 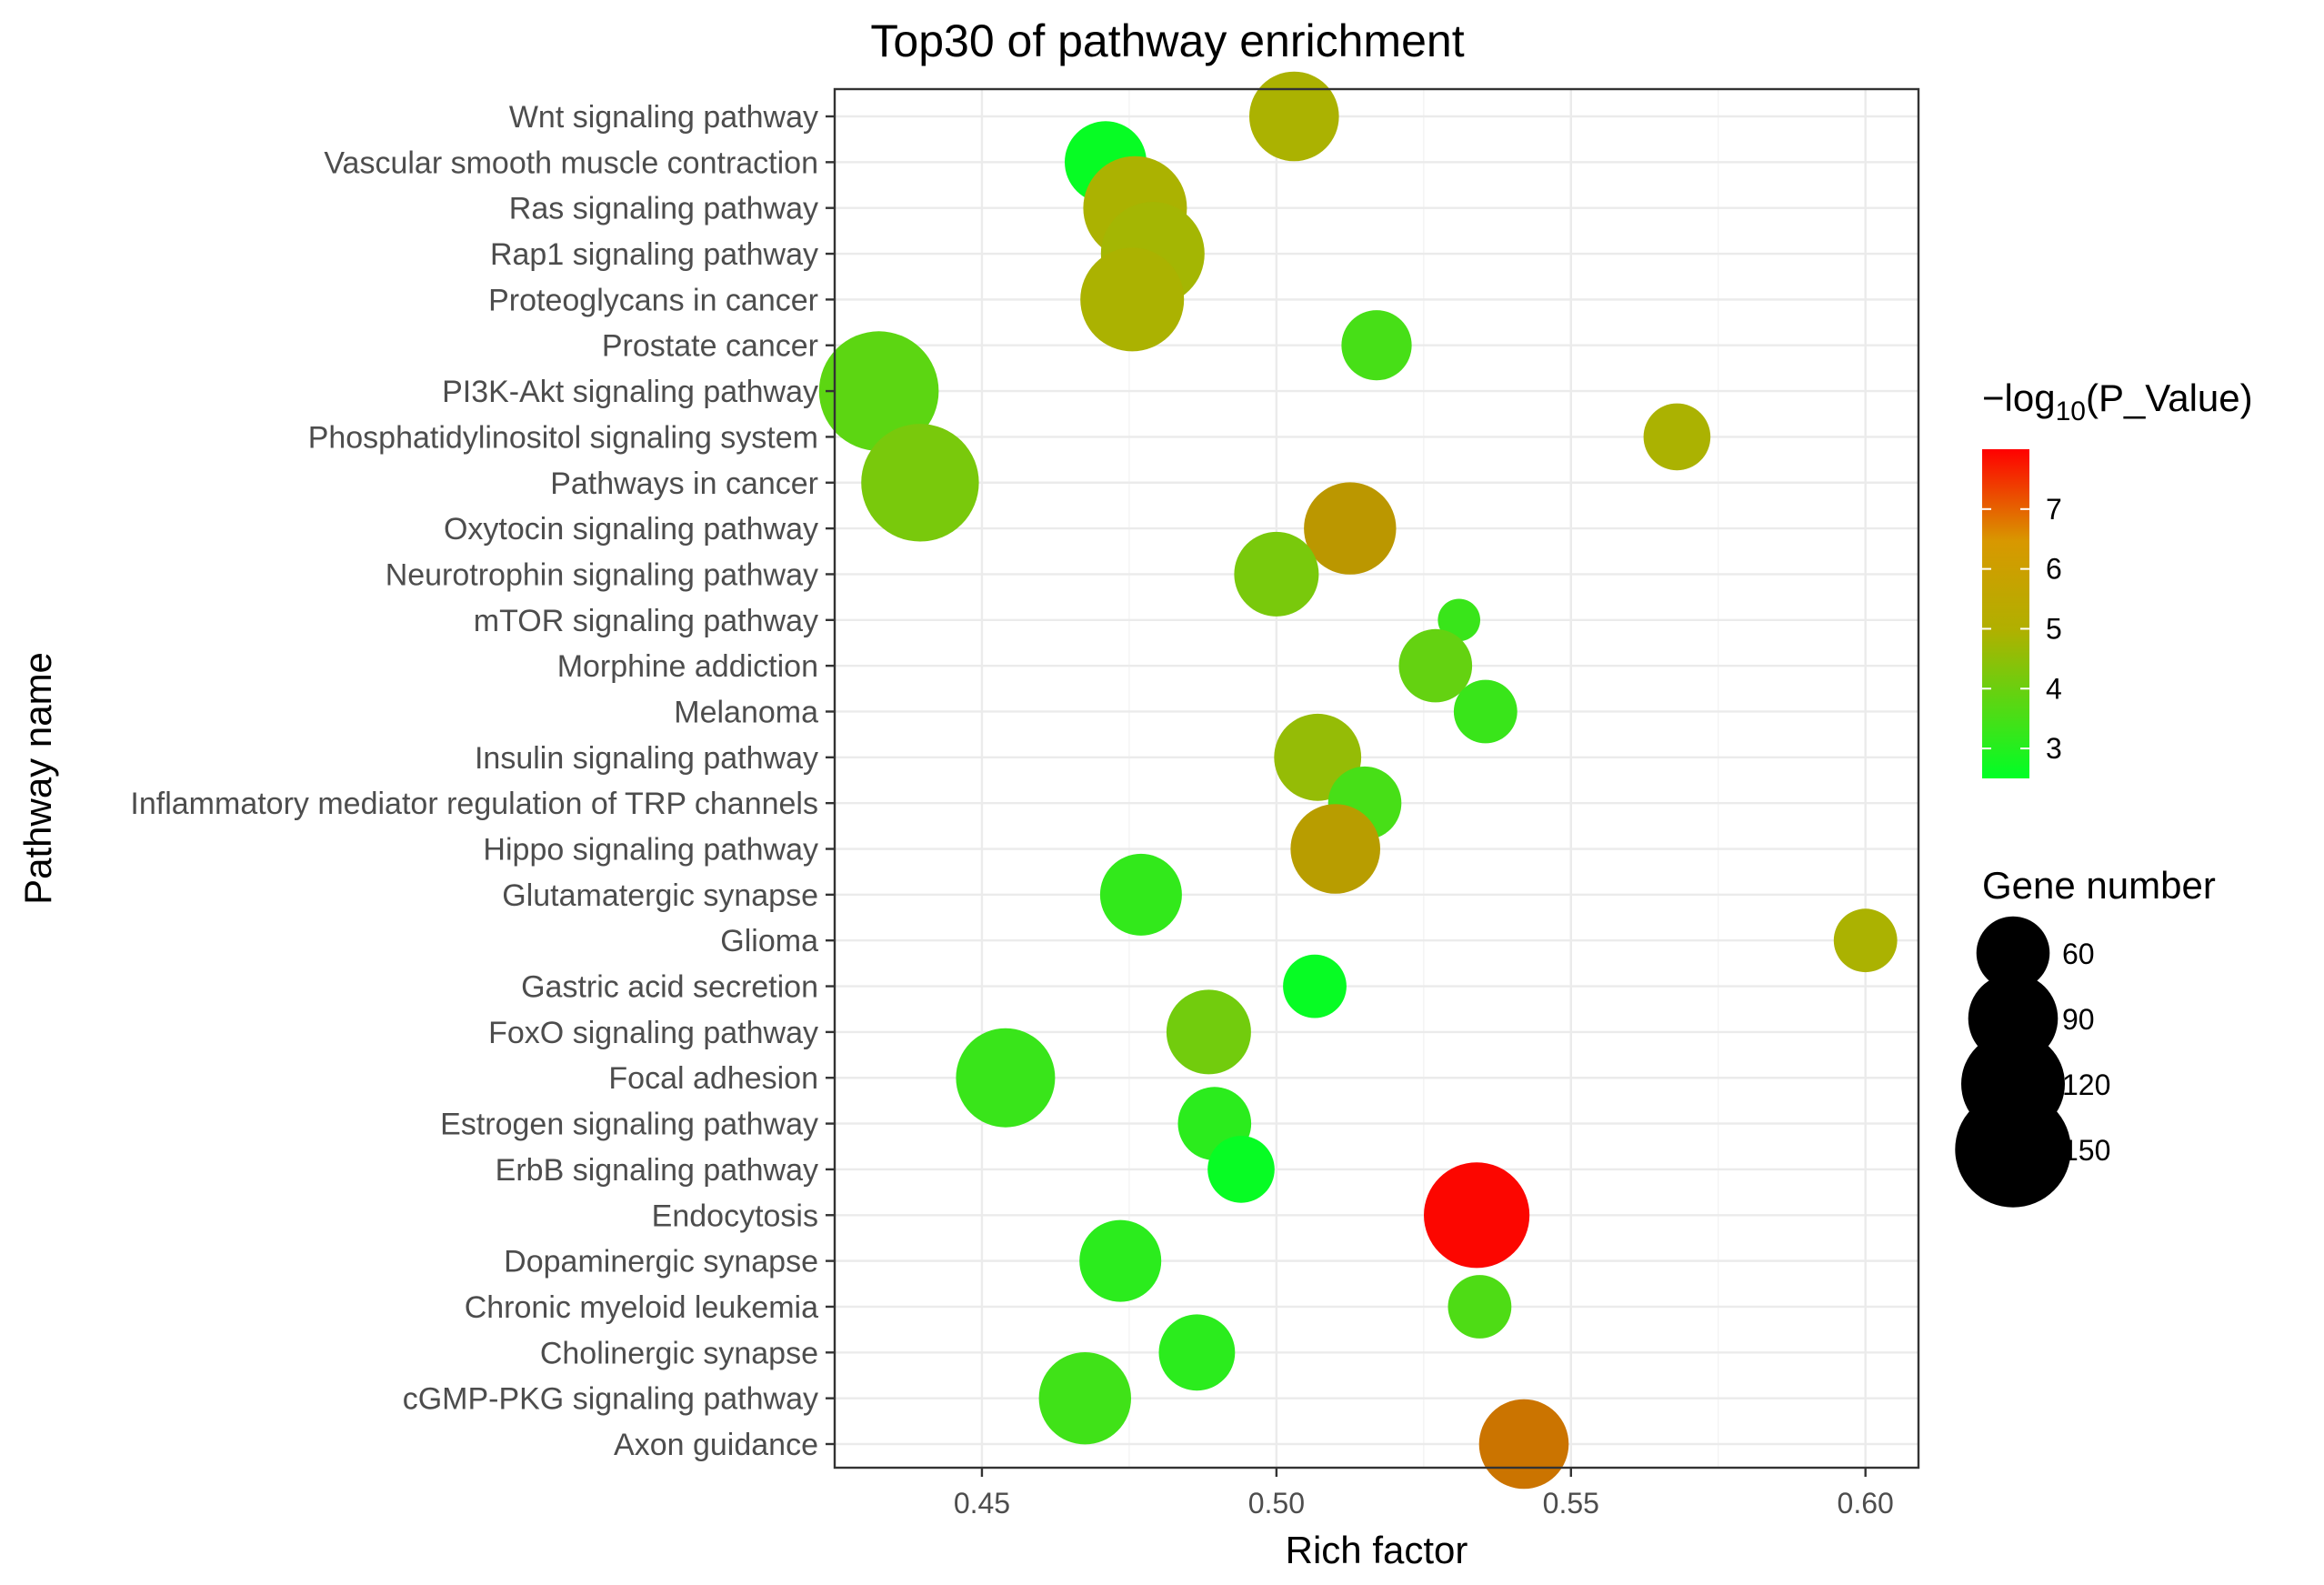 What do you see at coordinates (654, 254) in the screenshot?
I see `y-axis-tick-label: Rap1 signaling pathway` at bounding box center [654, 254].